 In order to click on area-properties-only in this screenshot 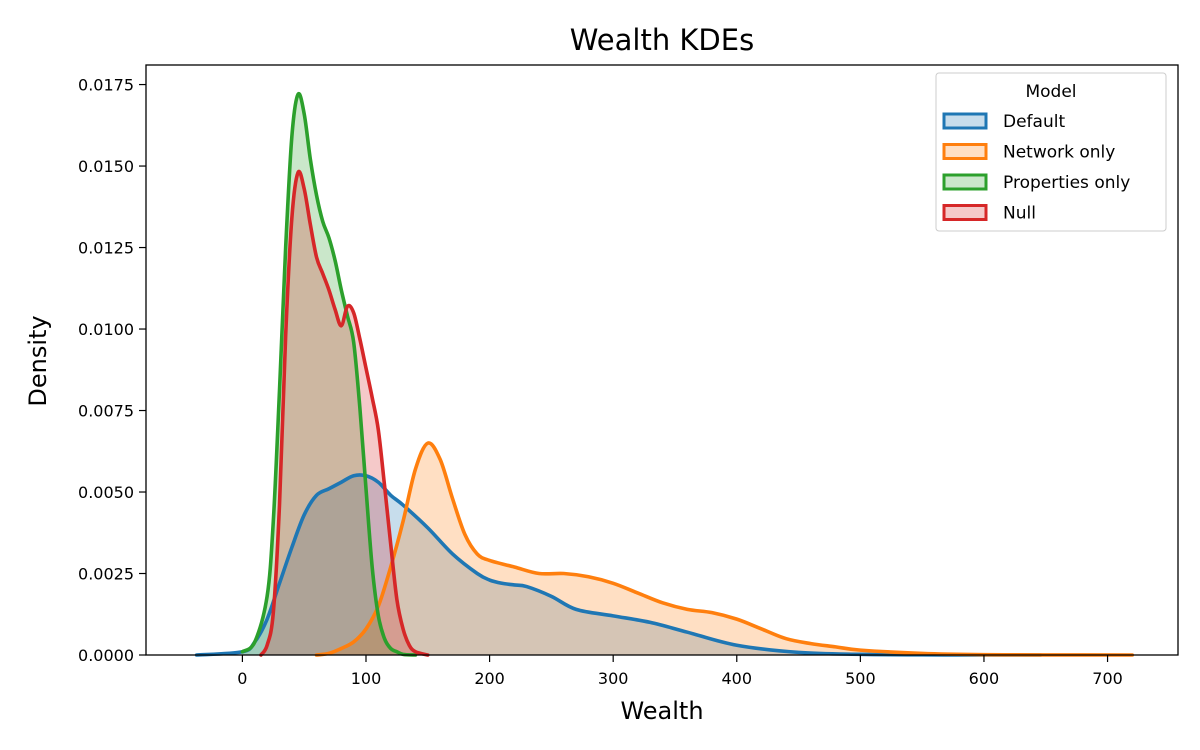, I will do `click(329, 374)`.